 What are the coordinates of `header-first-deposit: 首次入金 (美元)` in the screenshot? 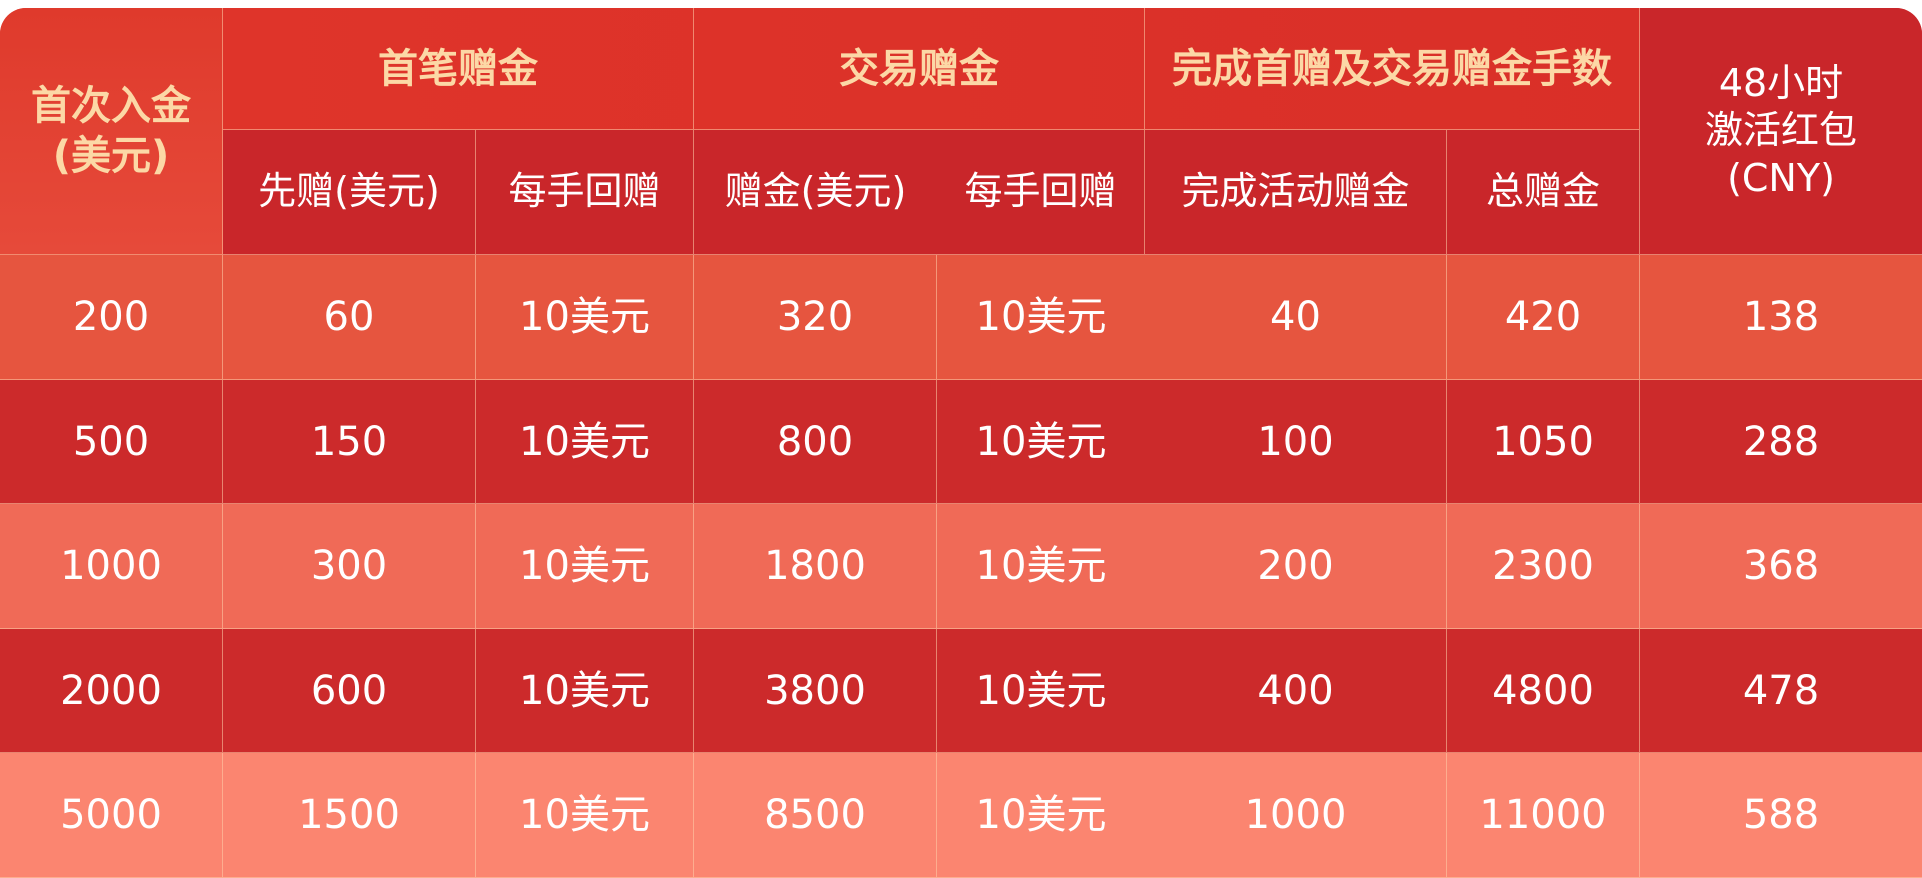 It's located at (111, 131).